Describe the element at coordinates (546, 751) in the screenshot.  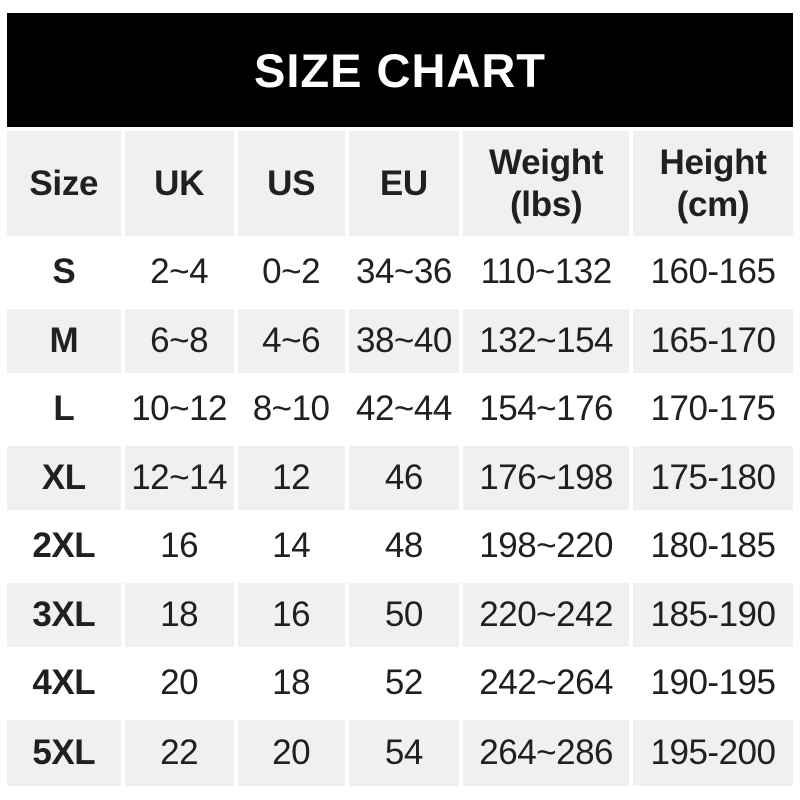
I see `cell-weight: 264~286` at that location.